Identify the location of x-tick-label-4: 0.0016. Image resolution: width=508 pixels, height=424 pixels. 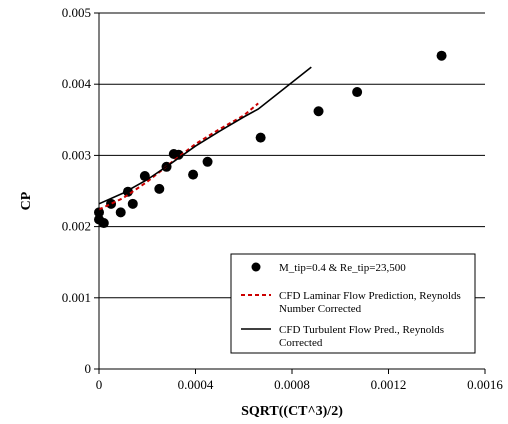
(485, 384).